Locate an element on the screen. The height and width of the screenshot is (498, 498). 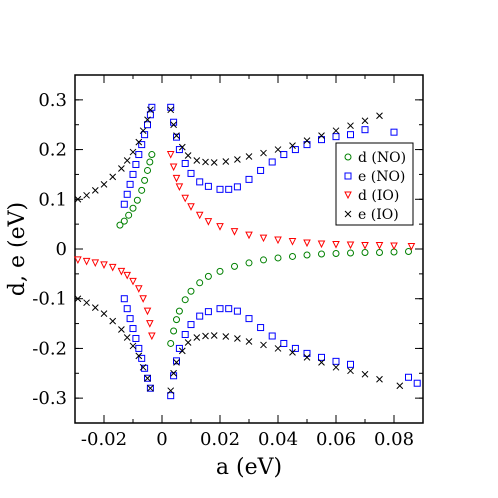
legend: d (NO) e (NO) d (IO) e (IO) is located at coordinates (374, 184).